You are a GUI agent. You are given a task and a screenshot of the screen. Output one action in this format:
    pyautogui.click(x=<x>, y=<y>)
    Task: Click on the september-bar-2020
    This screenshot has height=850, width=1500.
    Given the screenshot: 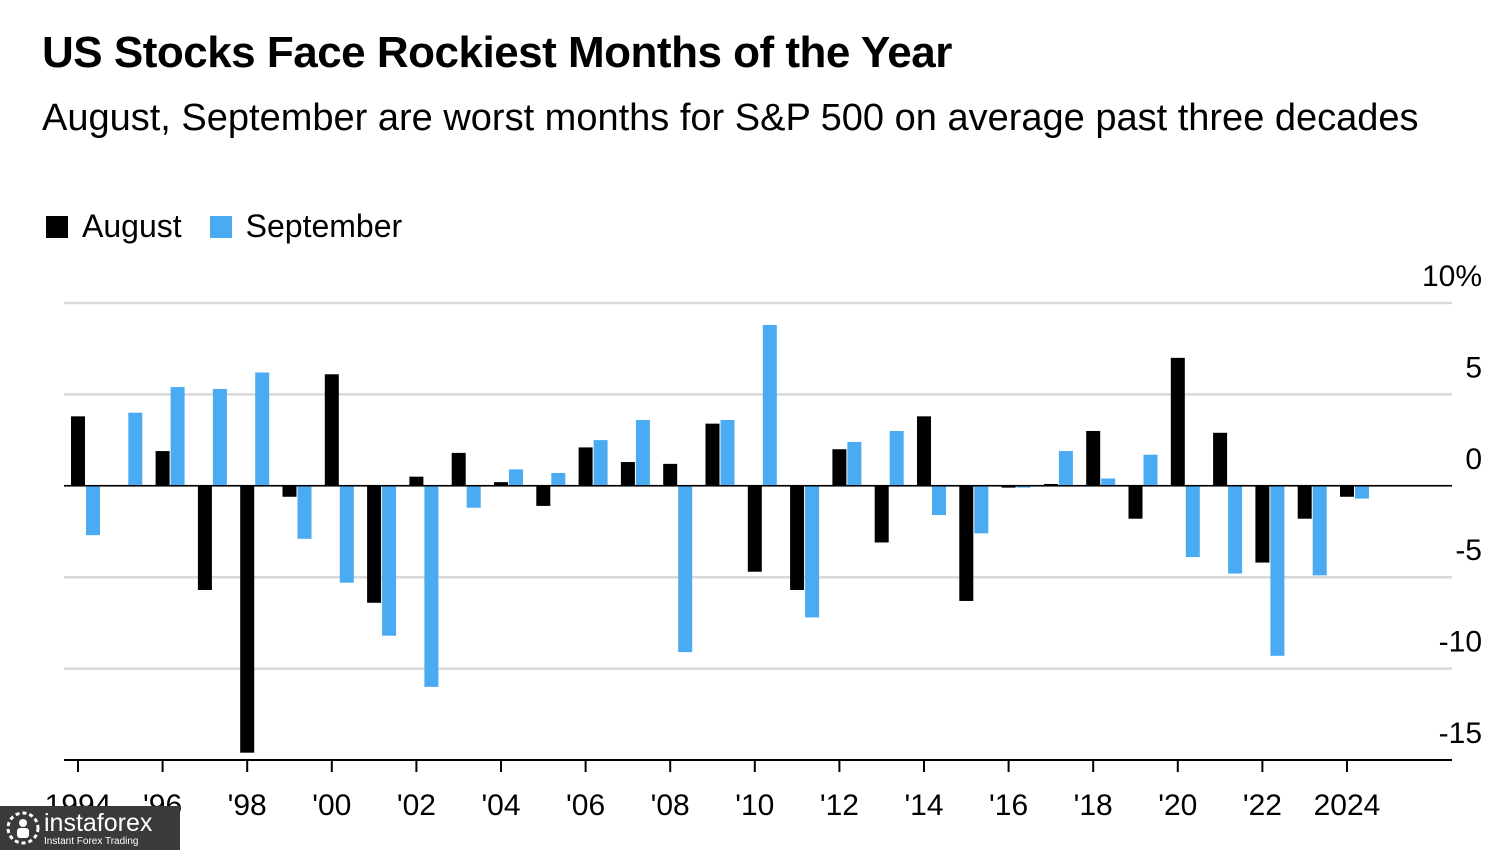 What is the action you would take?
    pyautogui.click(x=1192, y=521)
    